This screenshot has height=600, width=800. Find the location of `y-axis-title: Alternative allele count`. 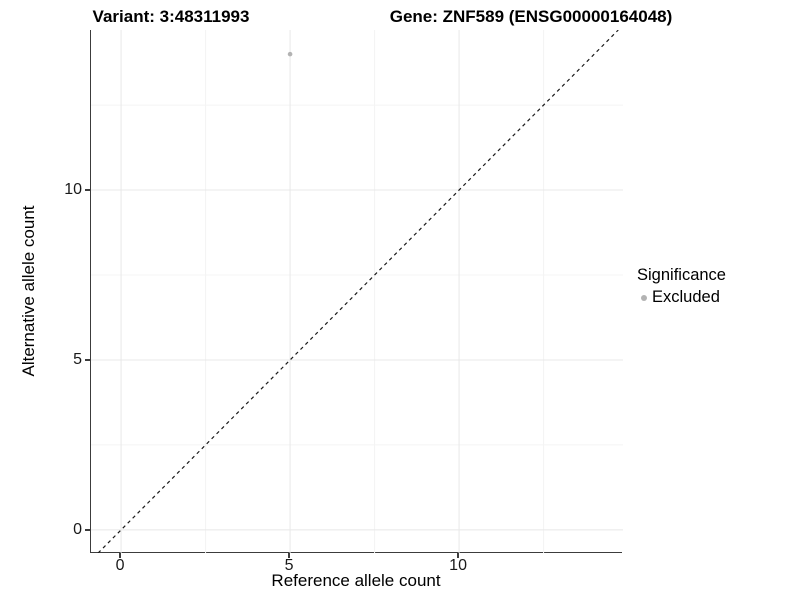

y-axis-title: Alternative allele count is located at coordinates (28, 291).